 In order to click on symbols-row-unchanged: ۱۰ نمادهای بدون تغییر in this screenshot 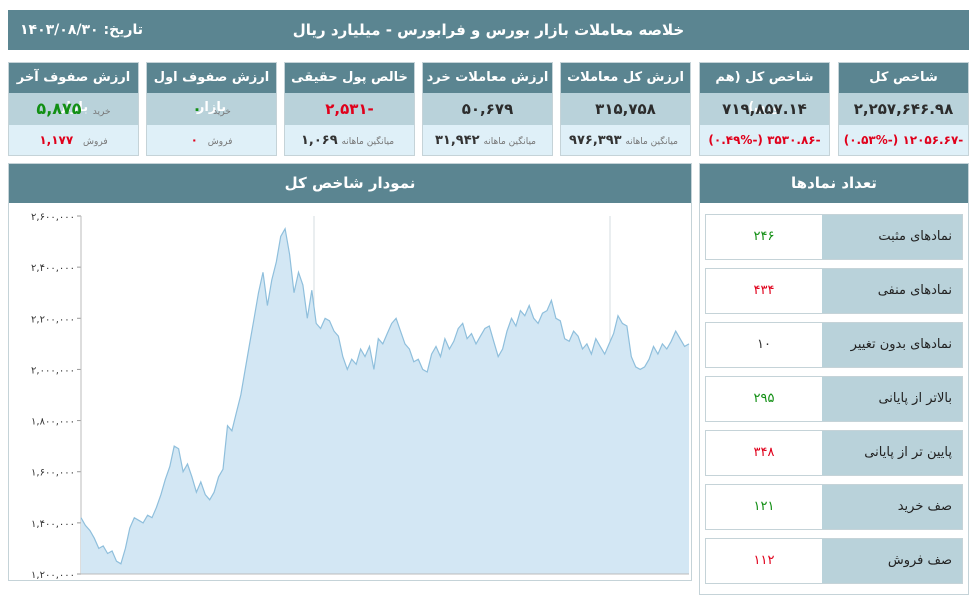, I will do `click(834, 345)`.